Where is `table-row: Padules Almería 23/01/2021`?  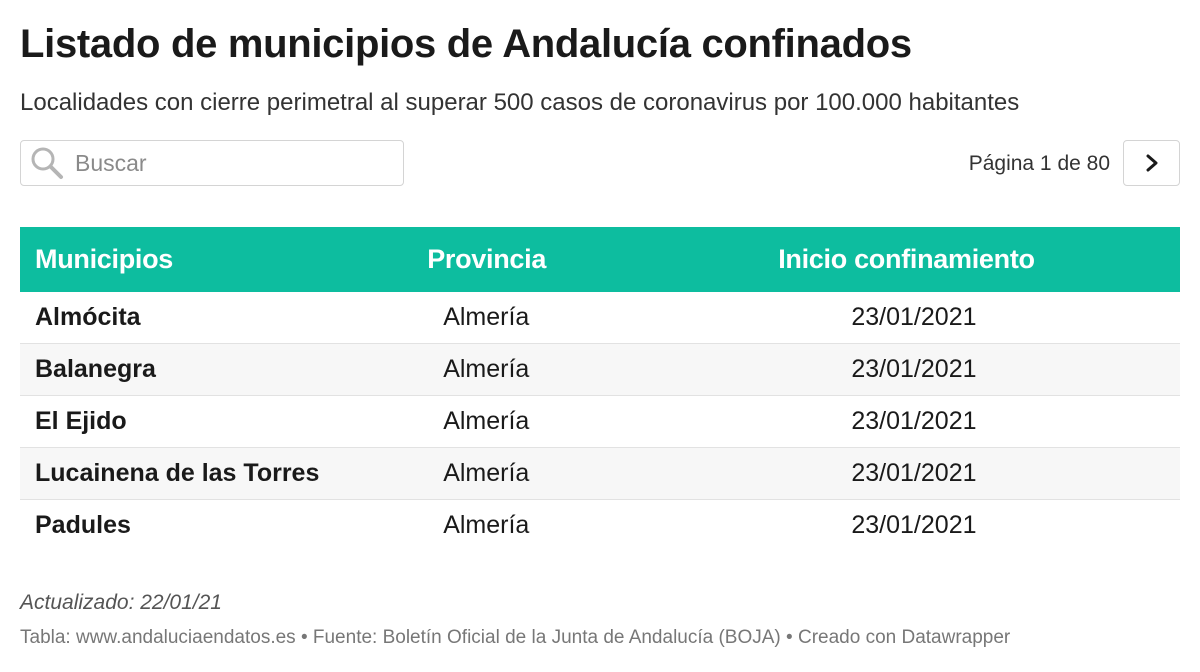
table-row: Padules Almería 23/01/2021 is located at coordinates (600, 526).